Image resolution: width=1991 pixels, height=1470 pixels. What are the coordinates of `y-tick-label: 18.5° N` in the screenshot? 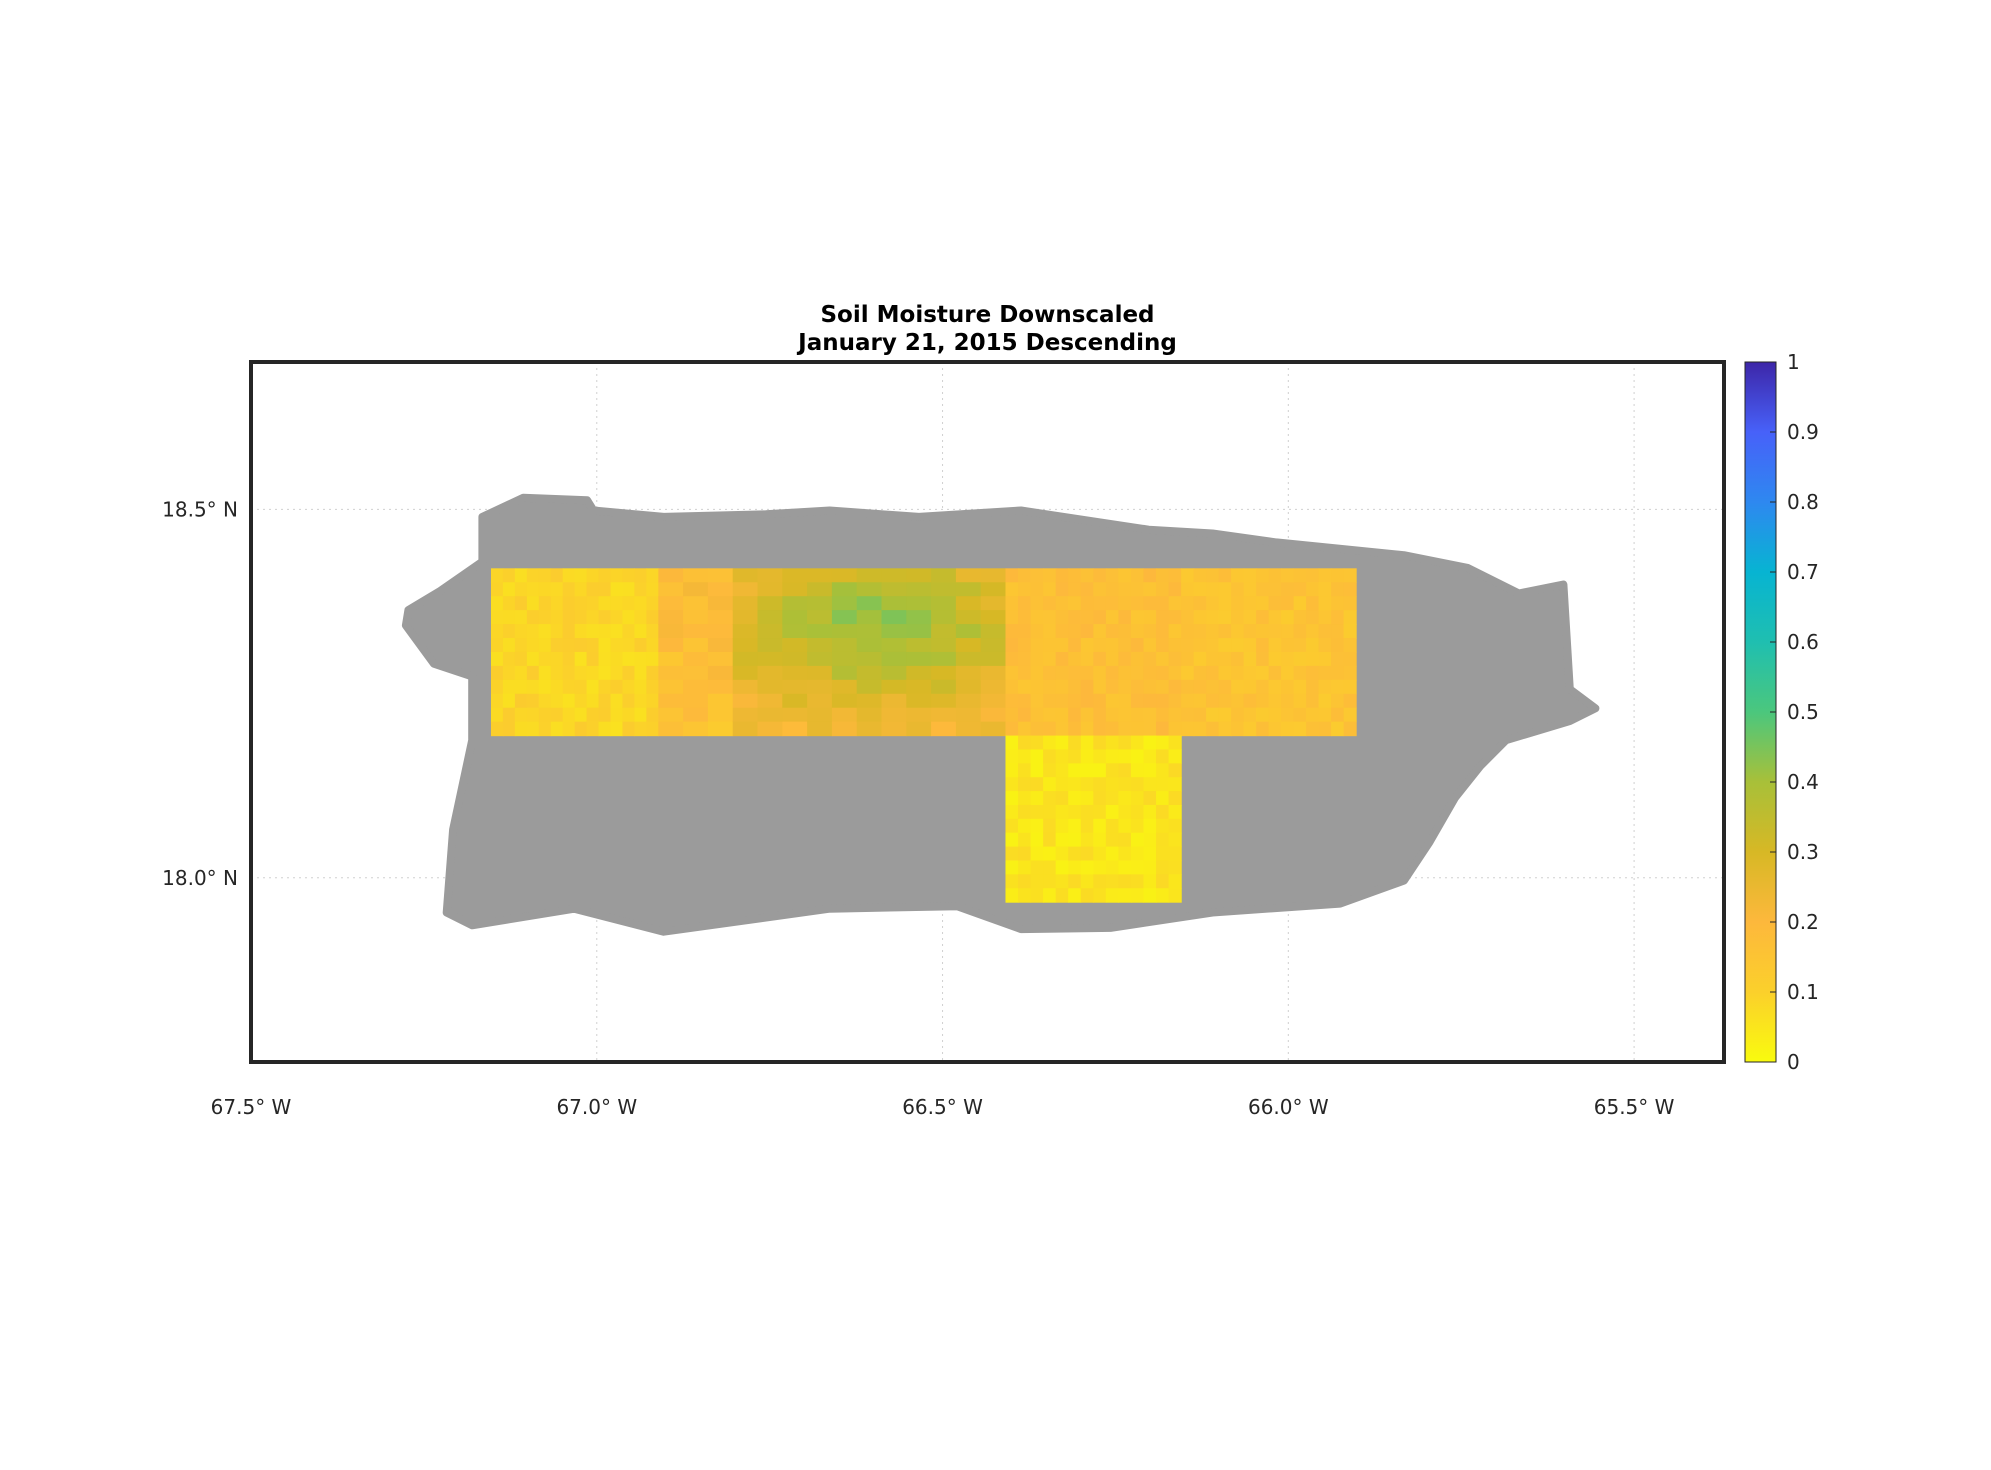 It's located at (200, 509).